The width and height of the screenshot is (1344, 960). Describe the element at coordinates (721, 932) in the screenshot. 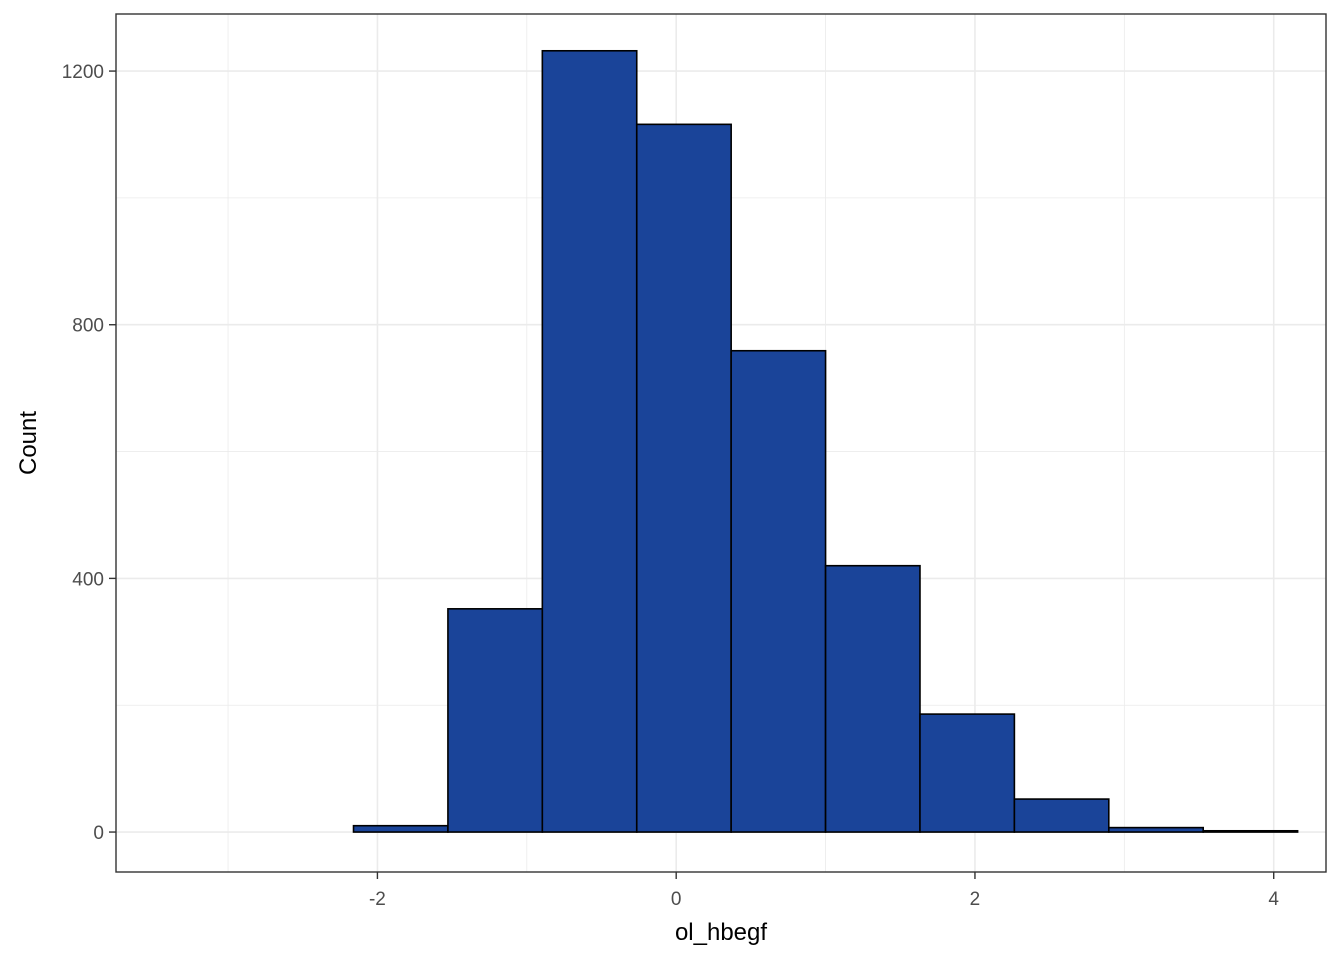

I see `x-axis-title: ol_hbegf` at that location.